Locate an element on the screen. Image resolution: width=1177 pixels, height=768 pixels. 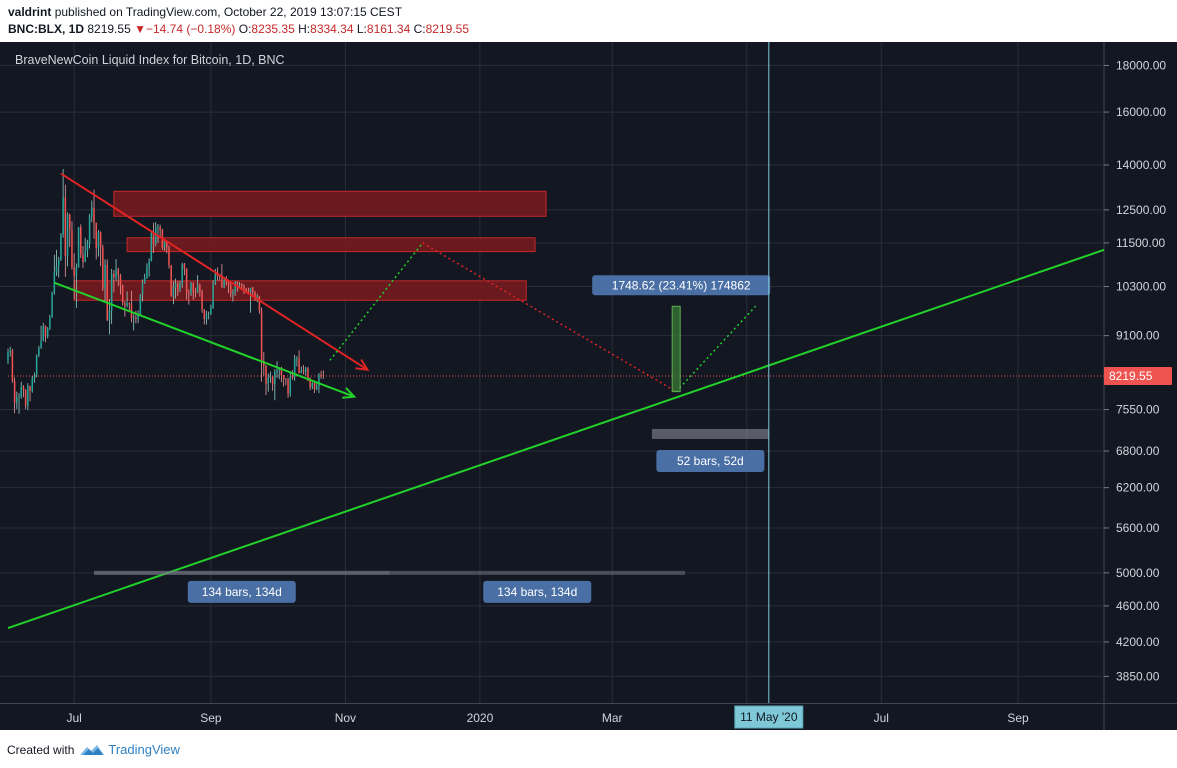
low-key: L: is located at coordinates (361, 29).